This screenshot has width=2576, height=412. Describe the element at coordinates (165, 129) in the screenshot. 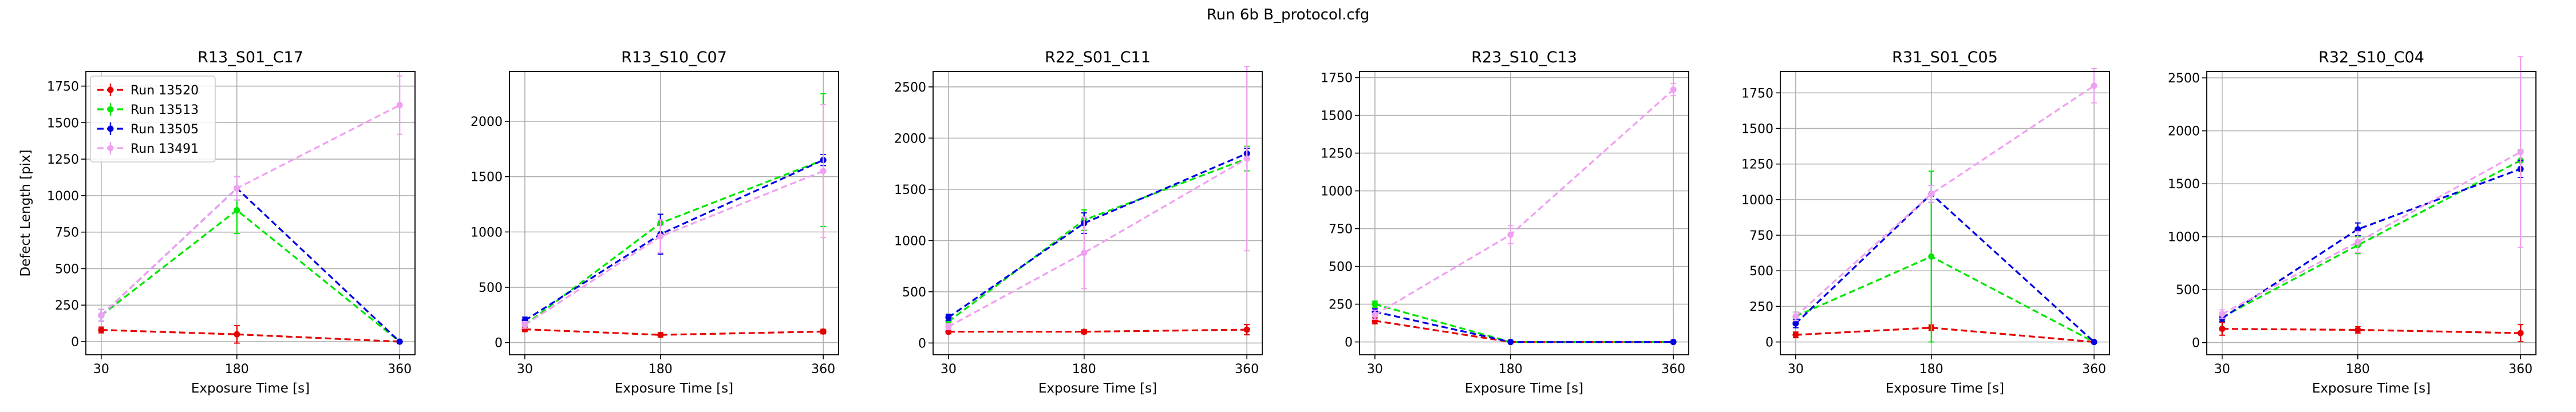

I see `legend-label: Run 13505` at that location.